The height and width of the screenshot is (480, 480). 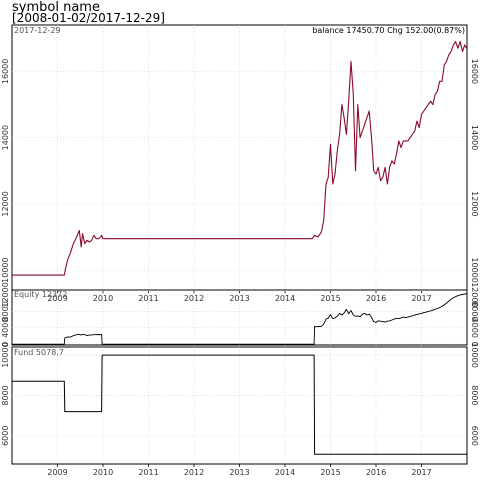 I want to click on chart-title: symbol name, so click(x=56, y=7).